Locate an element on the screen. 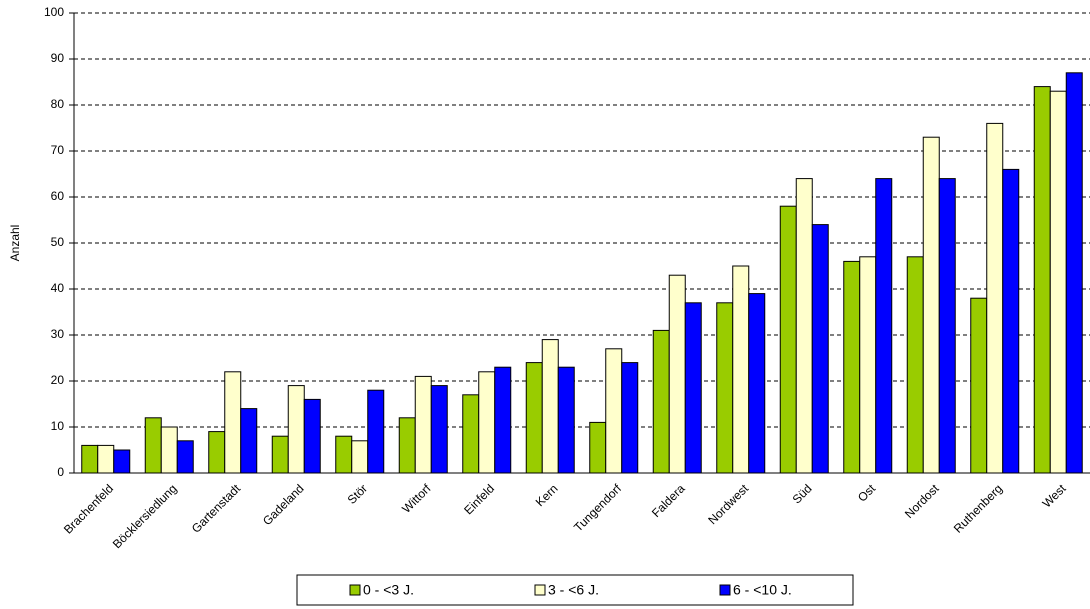 The height and width of the screenshot is (609, 1090). x-tick-label: Böcklersiedlung is located at coordinates (145, 516).